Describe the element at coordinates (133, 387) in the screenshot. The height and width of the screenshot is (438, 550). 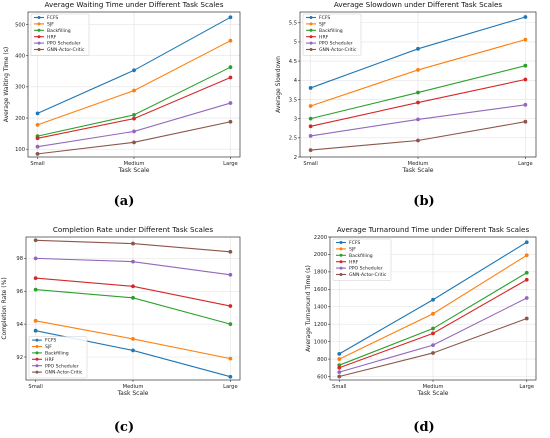
I see `x-tick-label: Medium` at that location.